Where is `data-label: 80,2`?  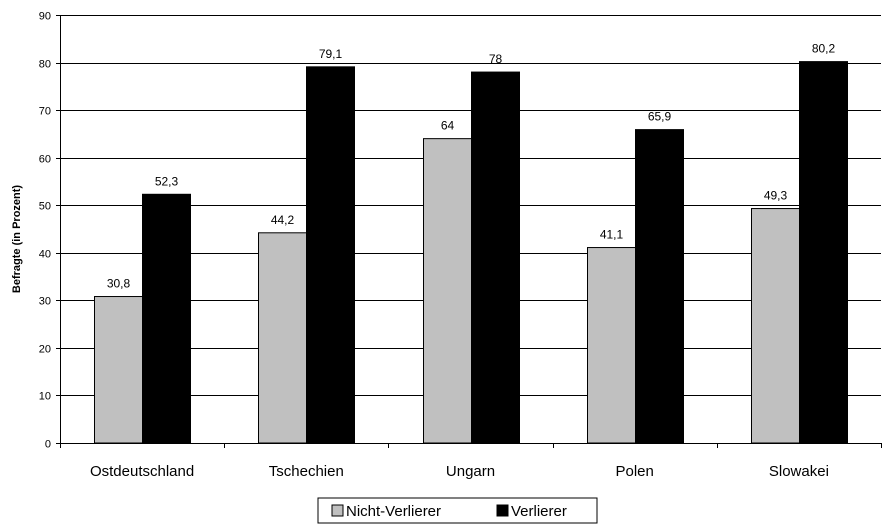 data-label: 80,2 is located at coordinates (824, 49).